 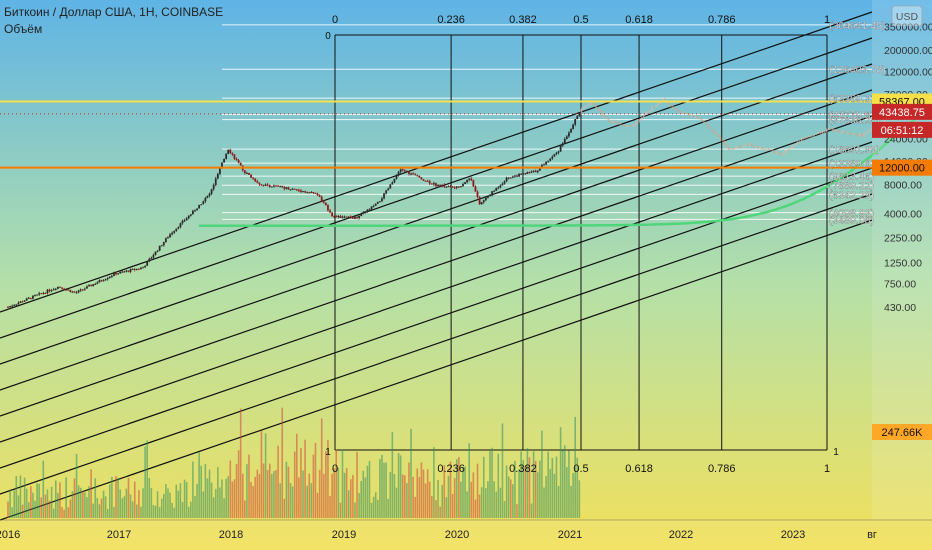 I want to click on fib-level-label: (3489.08), so click(x=851, y=220).